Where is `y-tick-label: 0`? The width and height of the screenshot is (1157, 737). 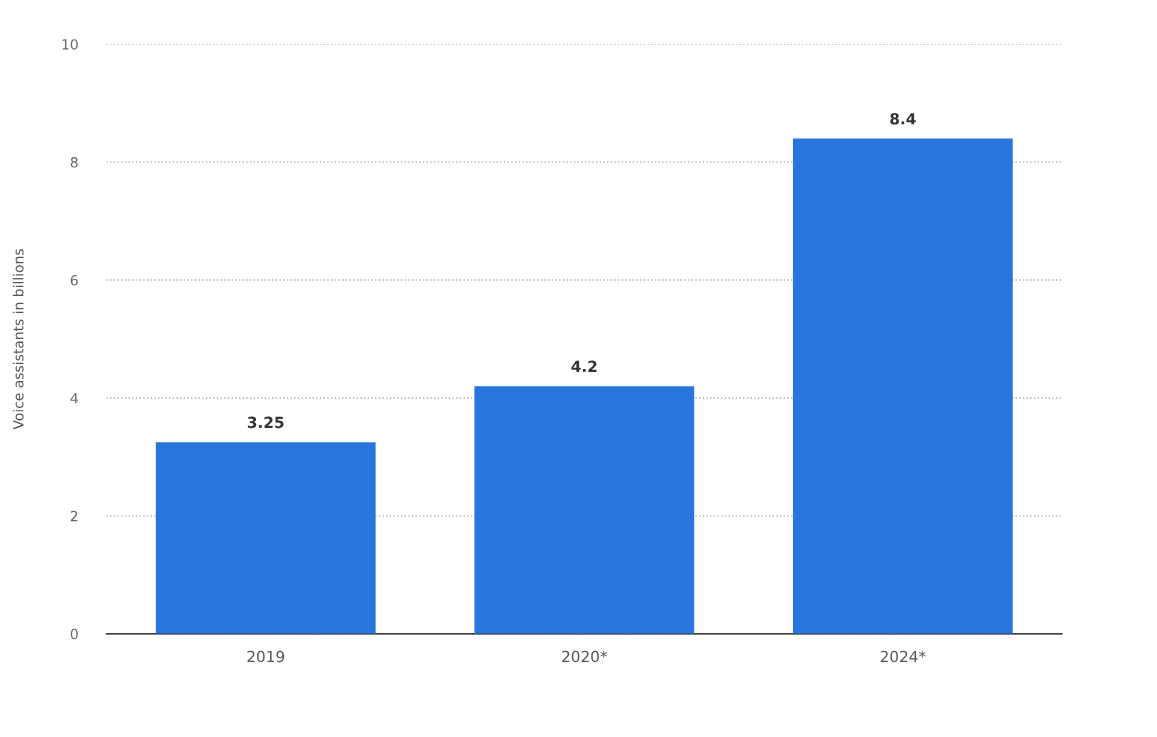
y-tick-label: 0 is located at coordinates (74, 634).